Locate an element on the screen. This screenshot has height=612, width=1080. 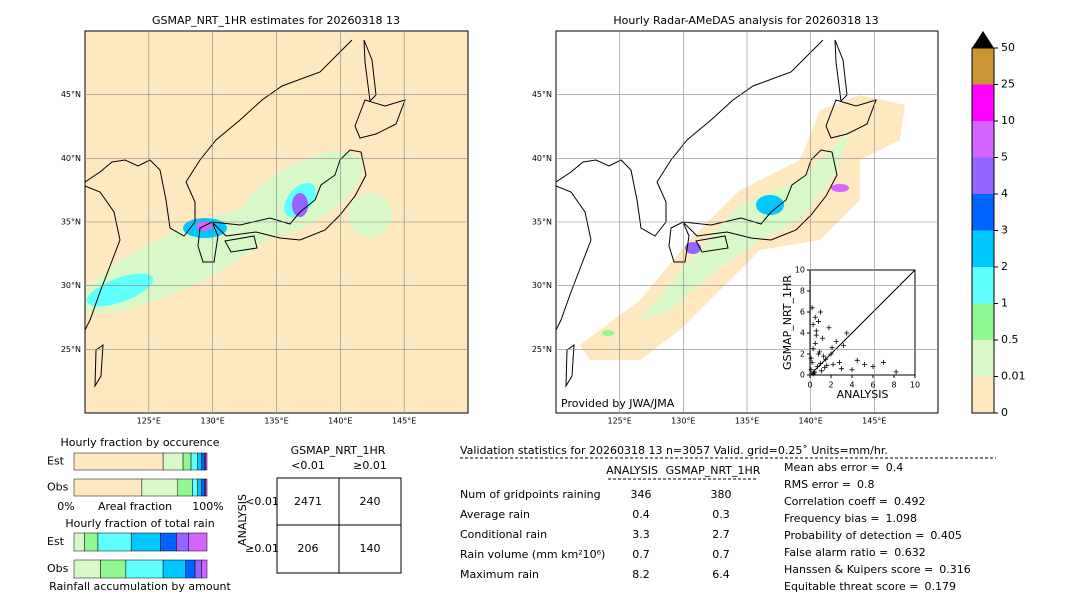
stat-value: 0.4 is located at coordinates (641, 514).